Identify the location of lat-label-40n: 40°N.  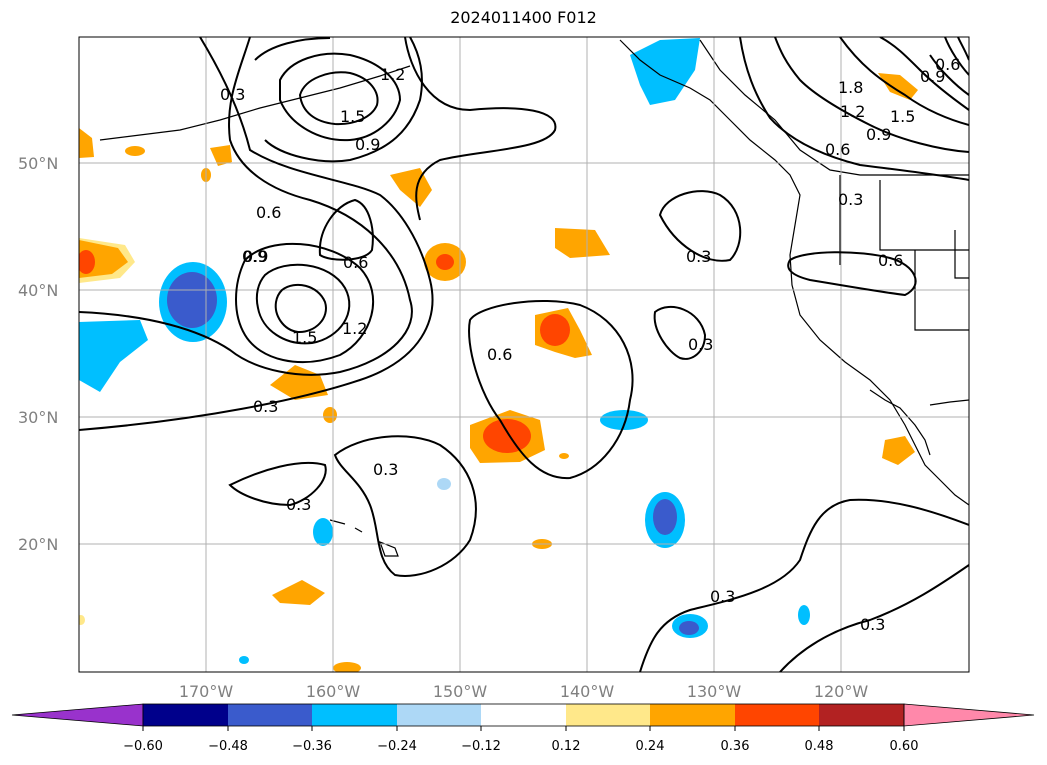
(38, 290).